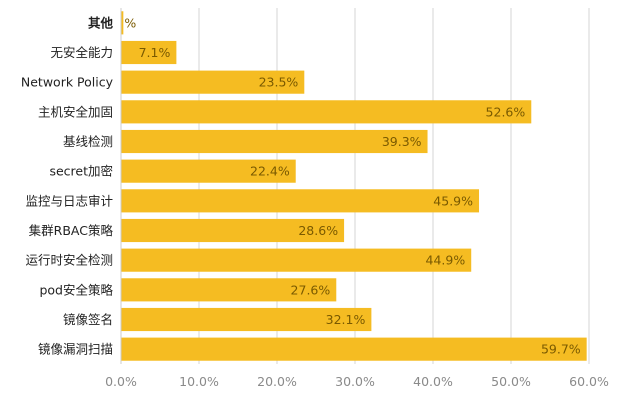 The height and width of the screenshot is (400, 628). What do you see at coordinates (69, 200) in the screenshot?
I see `category-label-6: 监控与日志审计` at bounding box center [69, 200].